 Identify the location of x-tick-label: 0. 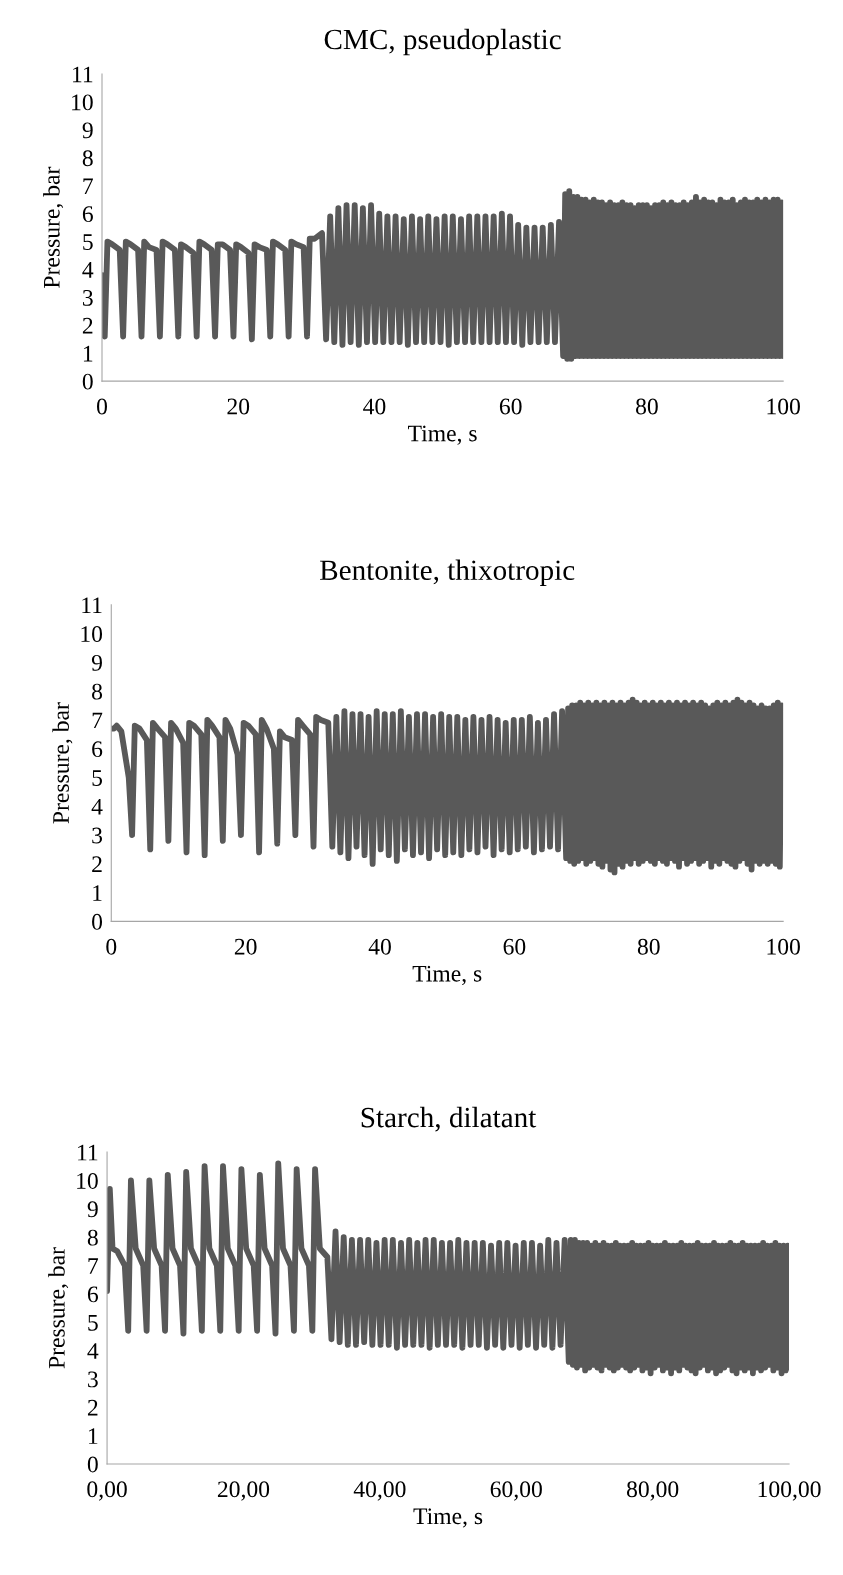
(111, 946).